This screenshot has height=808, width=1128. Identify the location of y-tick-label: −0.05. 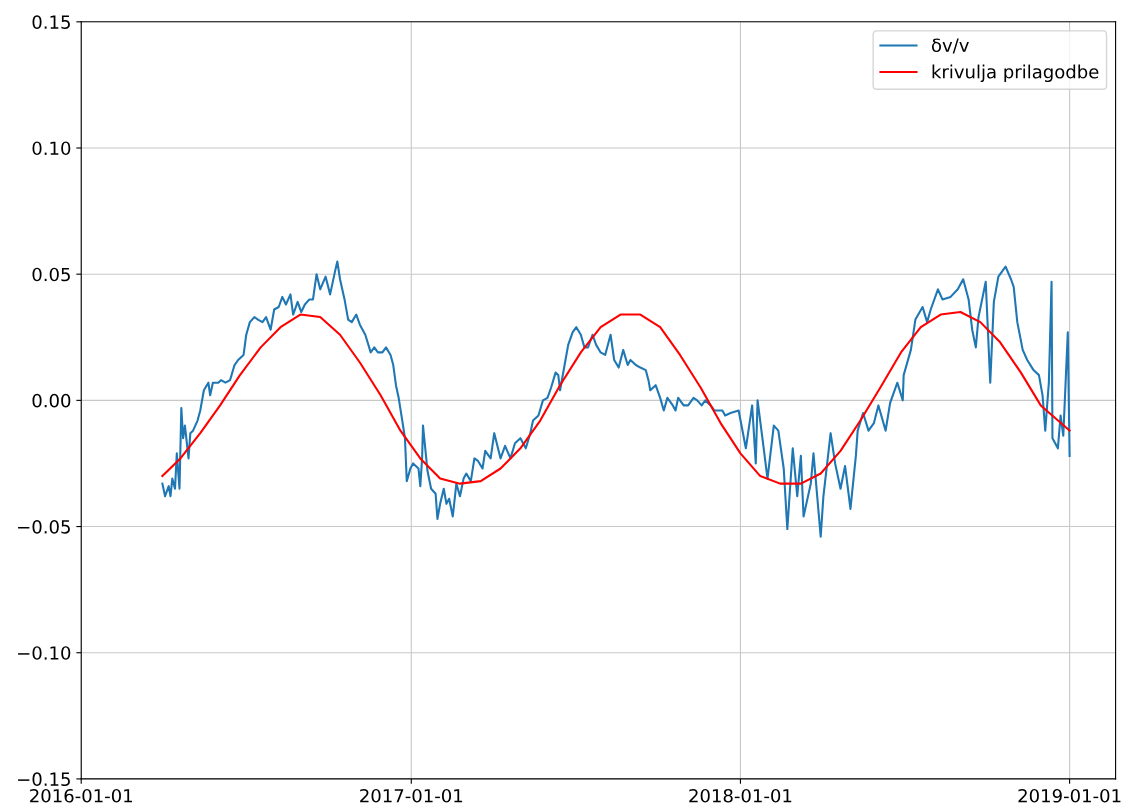
(44, 527).